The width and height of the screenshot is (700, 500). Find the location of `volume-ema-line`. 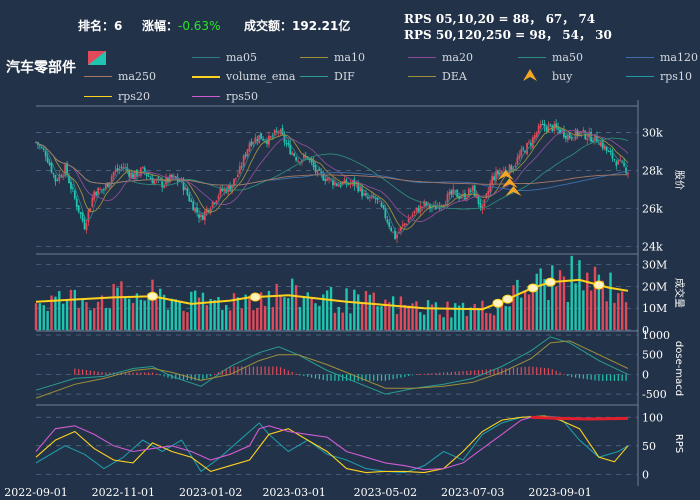

volume-ema-line is located at coordinates (332, 294).